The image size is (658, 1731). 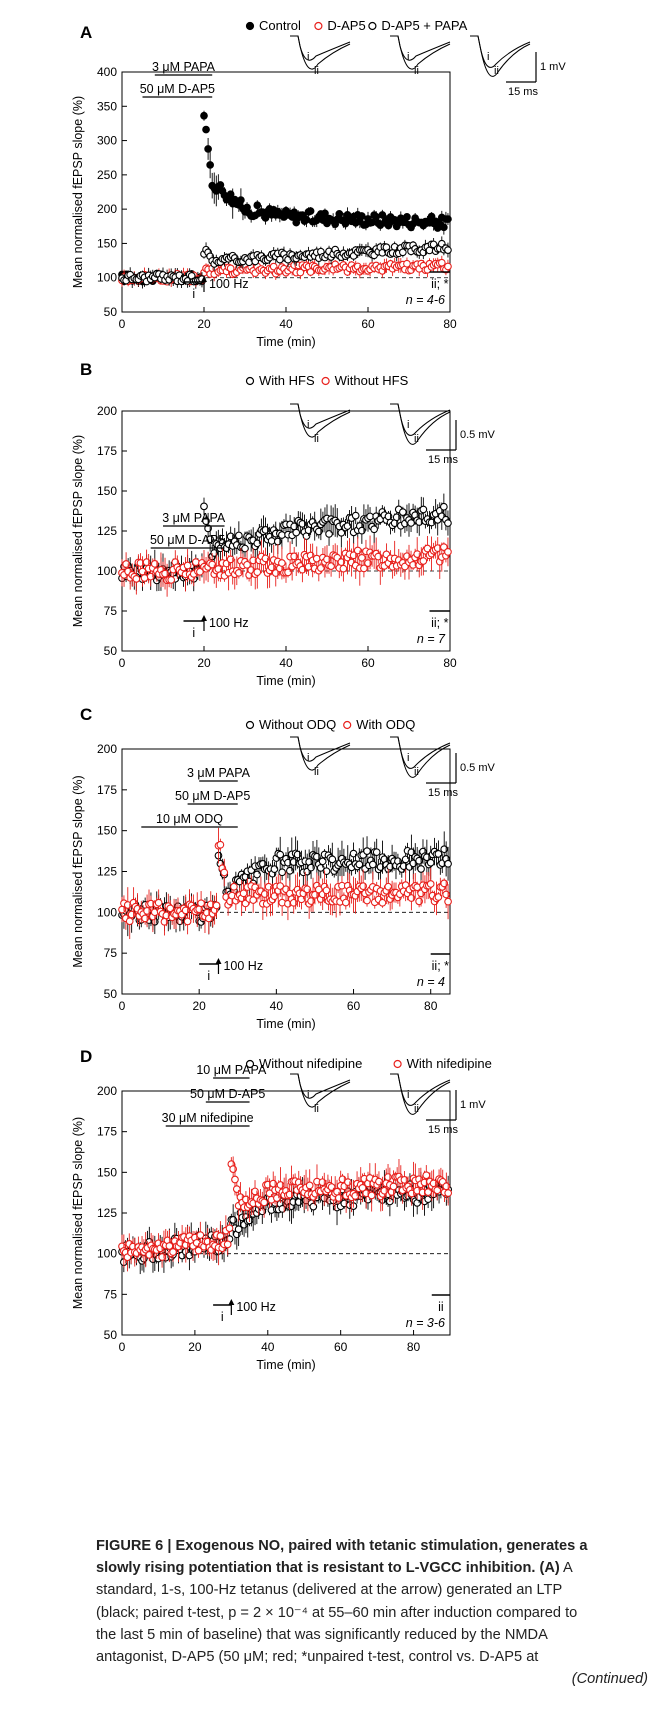 I want to click on legend-label: Without HFS, so click(x=372, y=380).